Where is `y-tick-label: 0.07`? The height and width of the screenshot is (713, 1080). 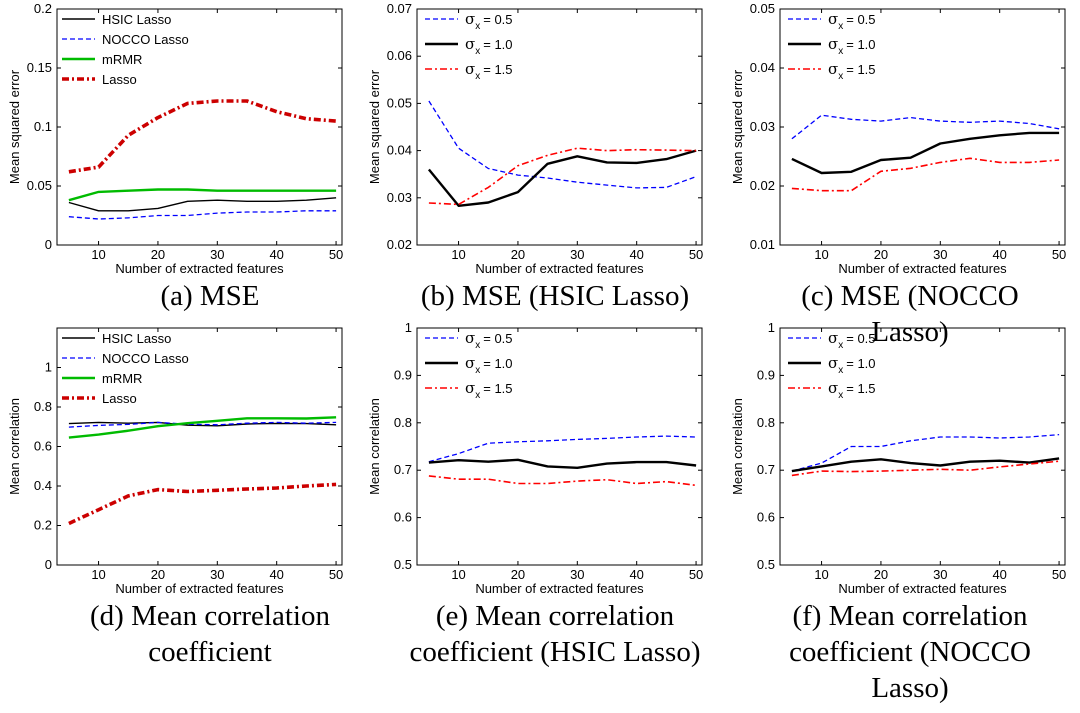 y-tick-label: 0.07 is located at coordinates (399, 8).